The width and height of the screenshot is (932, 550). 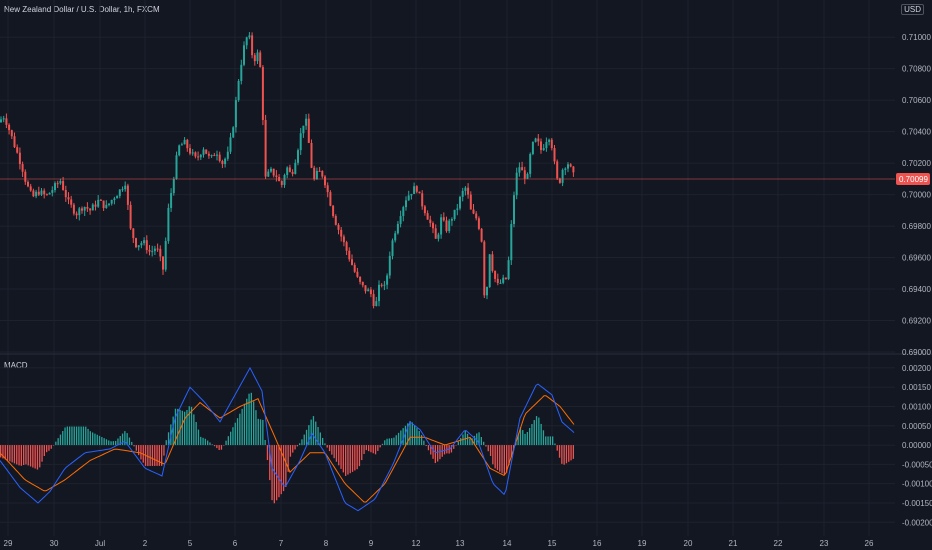 What do you see at coordinates (507, 543) in the screenshot?
I see `time-tick-label: 14` at bounding box center [507, 543].